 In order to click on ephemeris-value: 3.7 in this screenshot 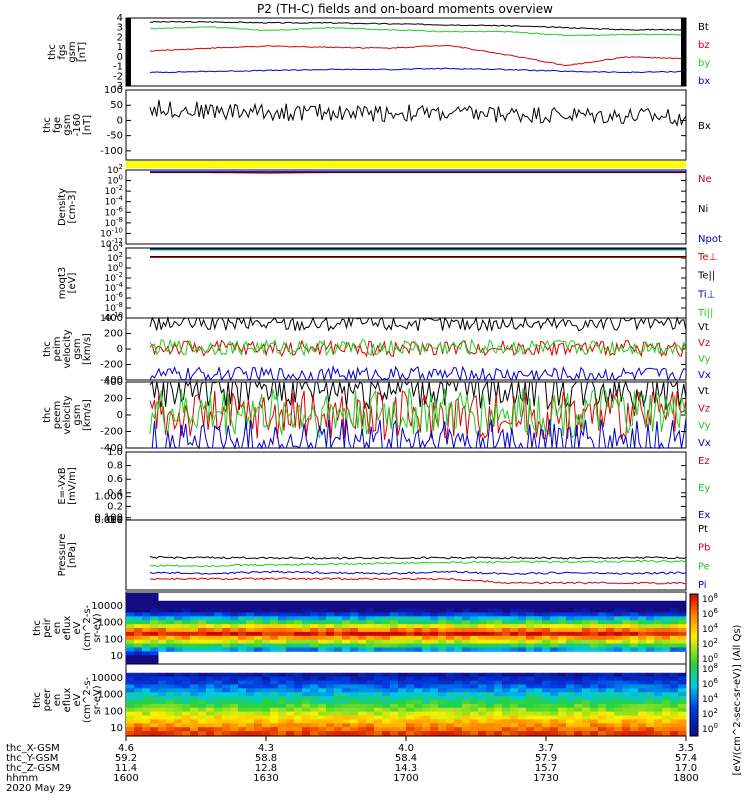, I will do `click(546, 748)`.